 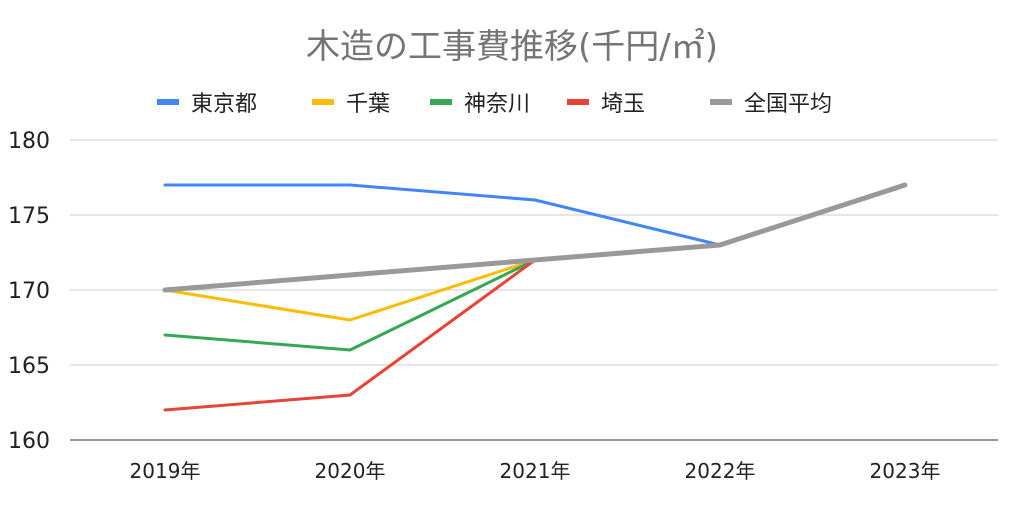 What do you see at coordinates (165, 471) in the screenshot?
I see `x-tick-label: 2019年` at bounding box center [165, 471].